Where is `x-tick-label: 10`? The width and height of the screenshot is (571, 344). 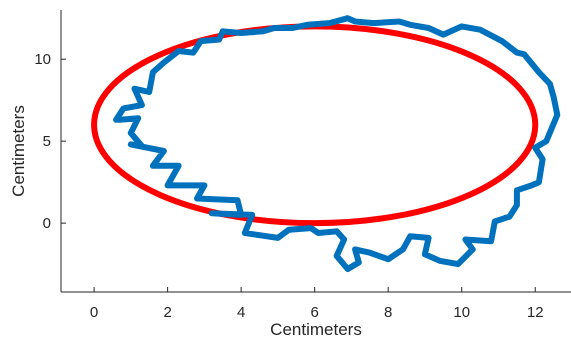 x-tick-label: 10 is located at coordinates (461, 312).